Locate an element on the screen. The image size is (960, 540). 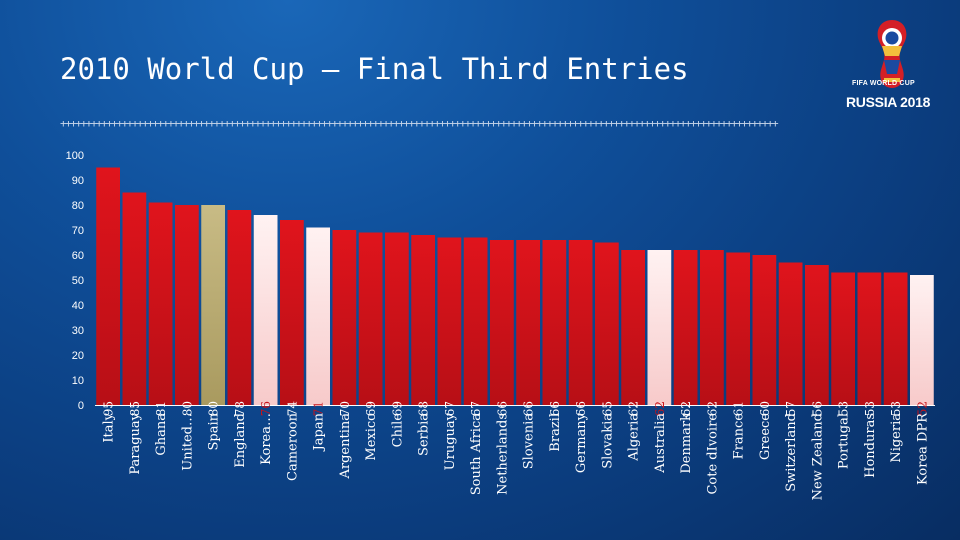
category-label: Brazil is located at coordinates (555, 432).